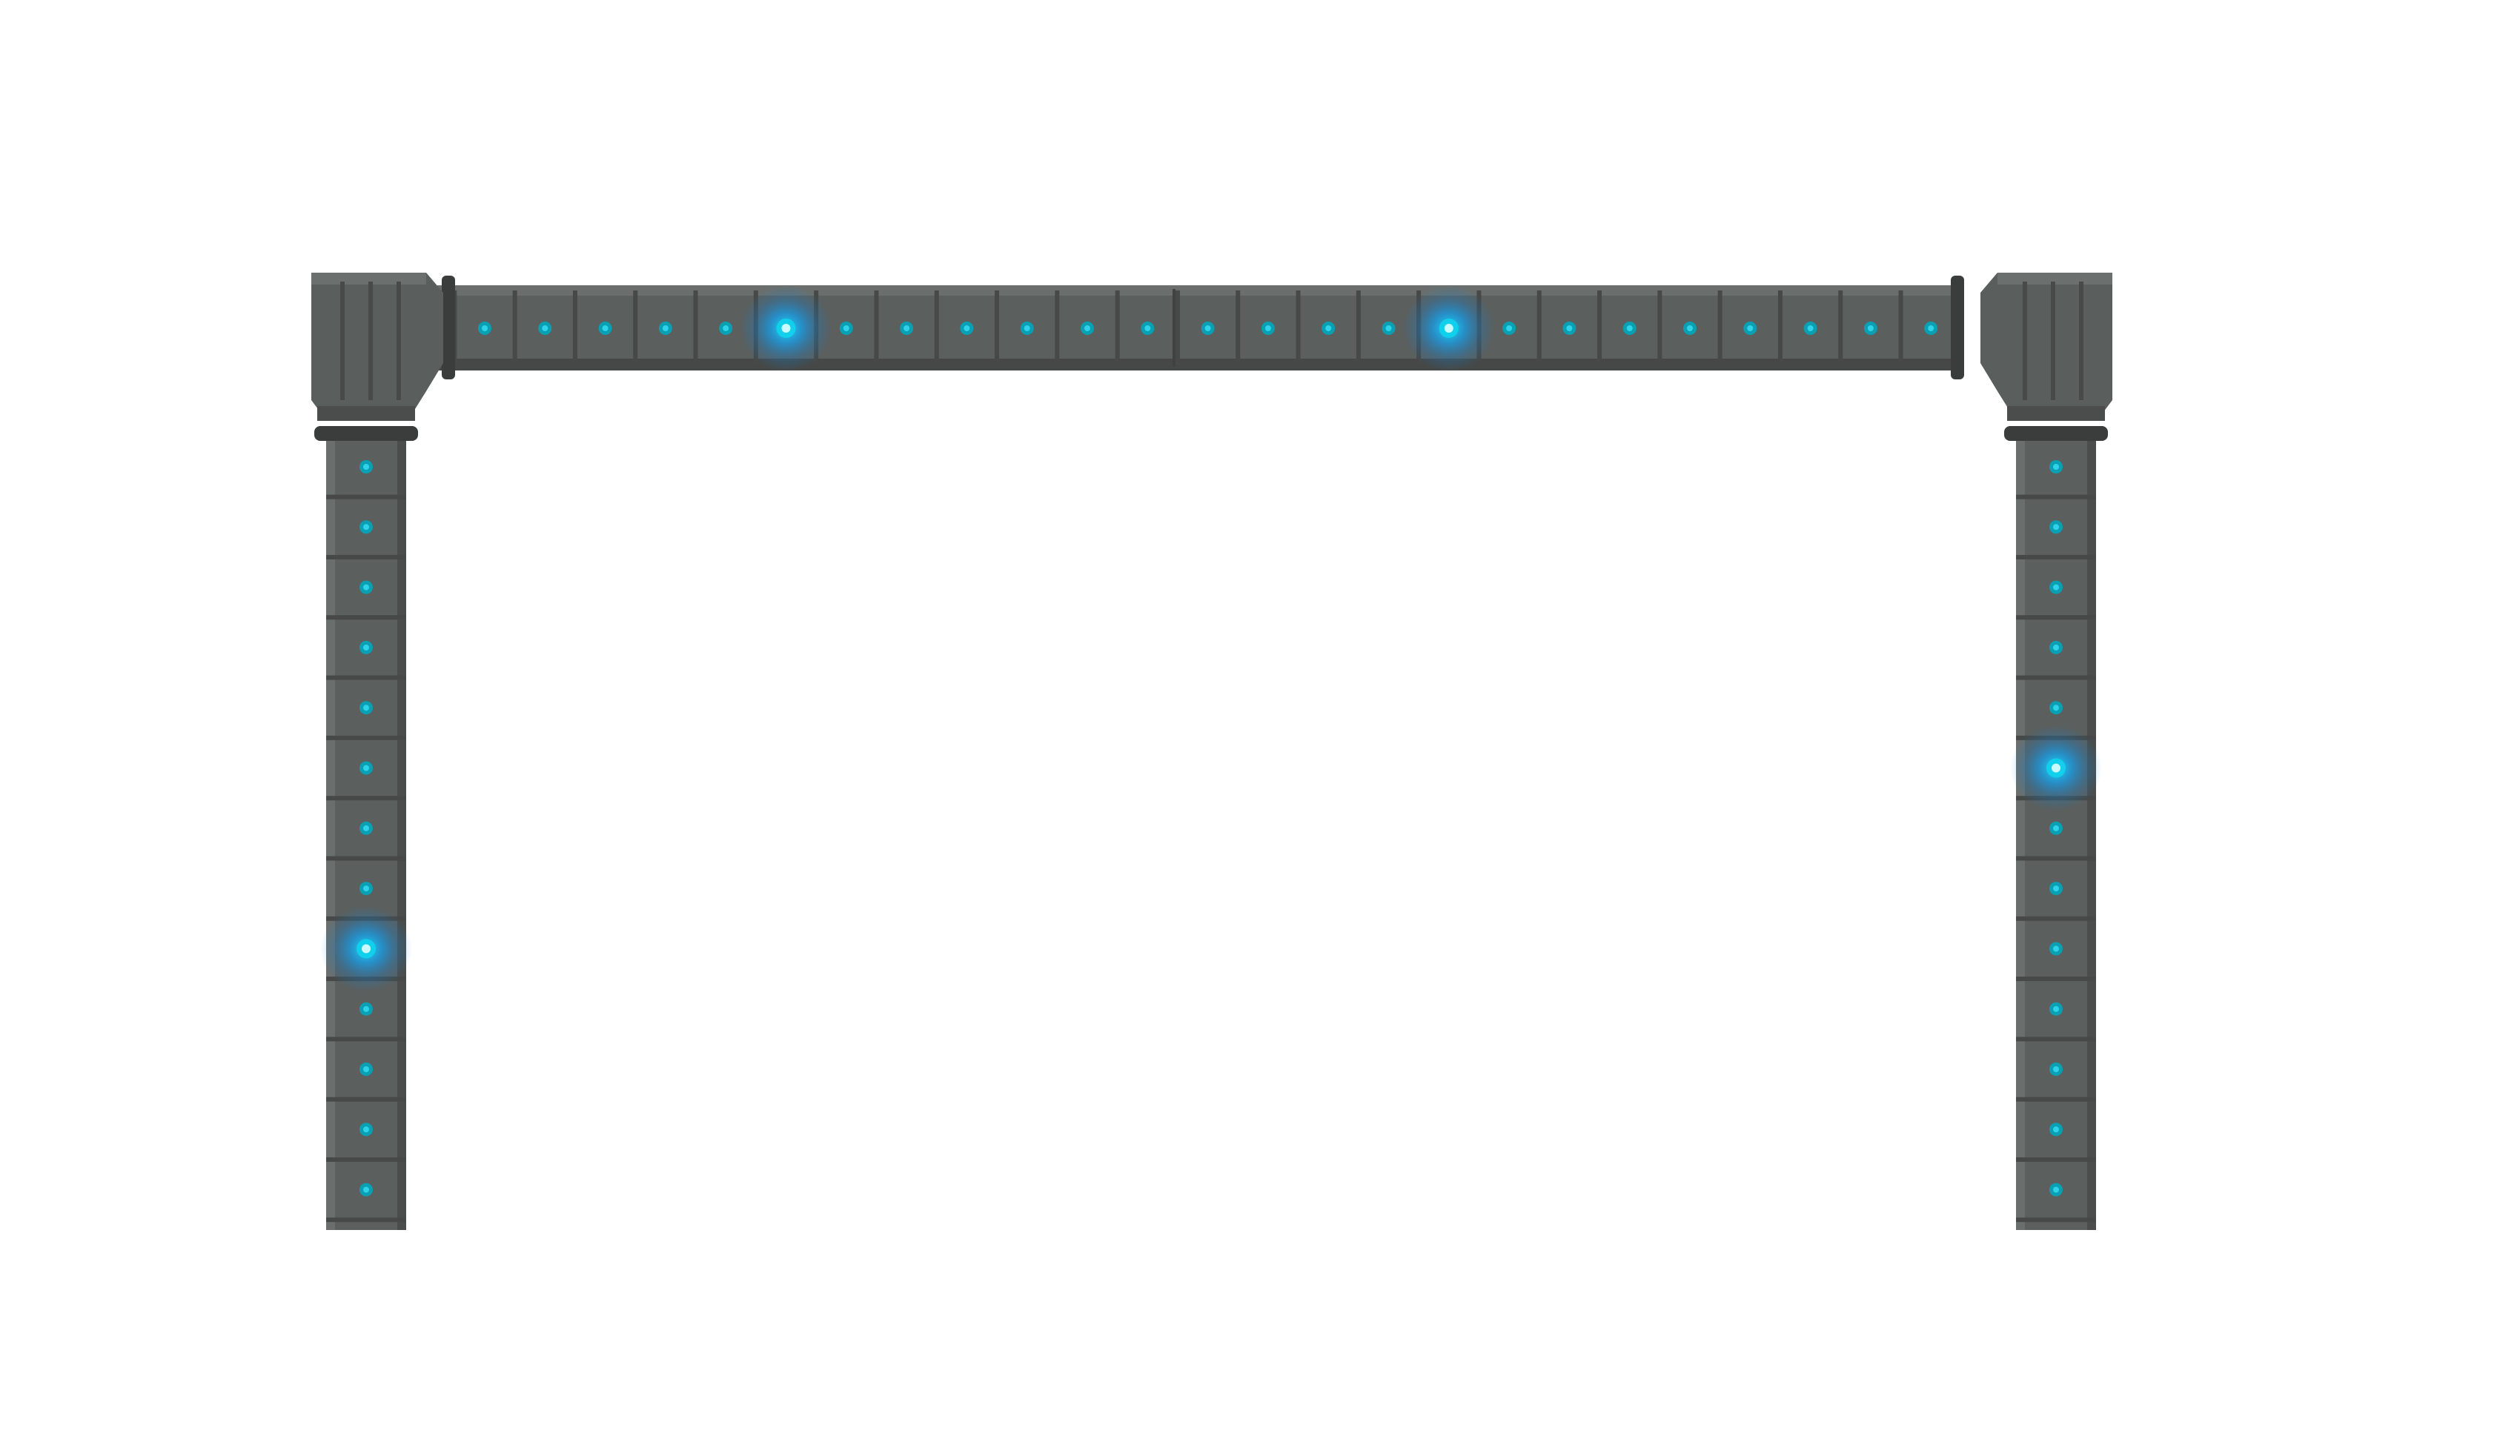 This screenshot has height=1456, width=2520. Describe the element at coordinates (377, 357) in the screenshot. I see `left-corner-cap` at that location.